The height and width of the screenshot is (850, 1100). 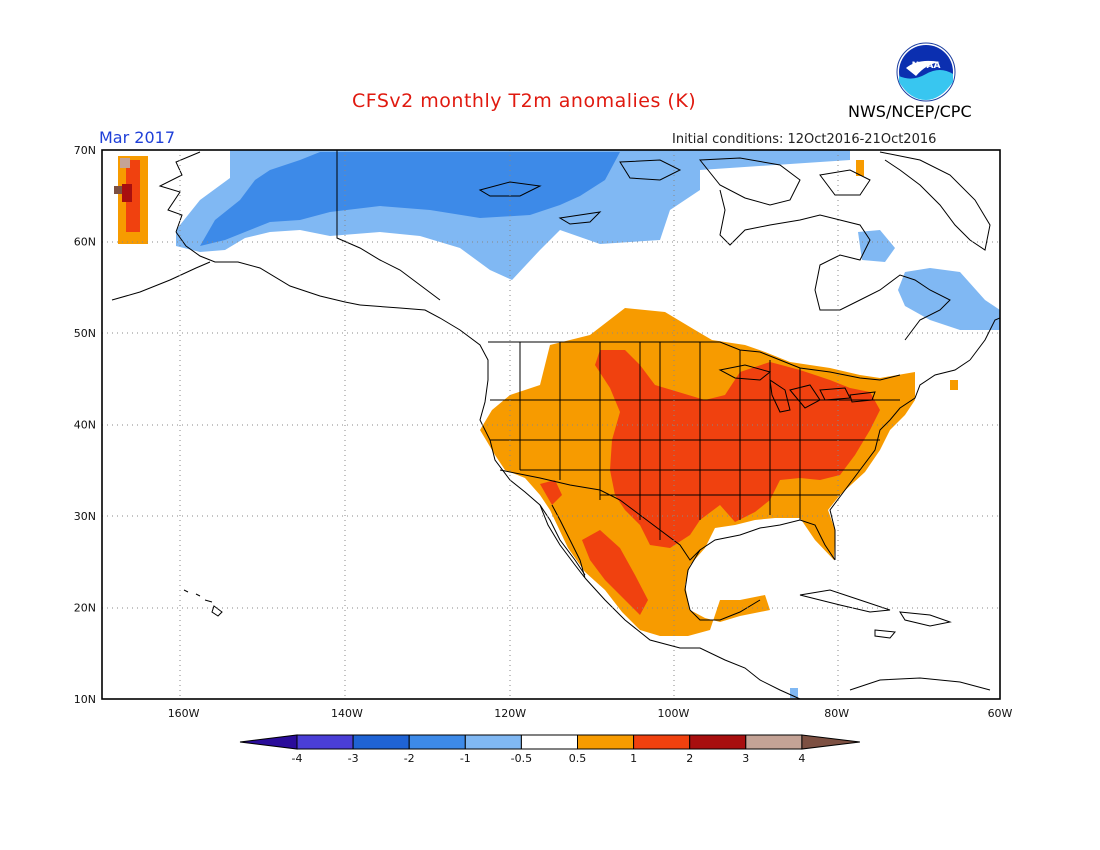 What do you see at coordinates (926, 66) in the screenshot?
I see `logo-text: NOAA` at bounding box center [926, 66].